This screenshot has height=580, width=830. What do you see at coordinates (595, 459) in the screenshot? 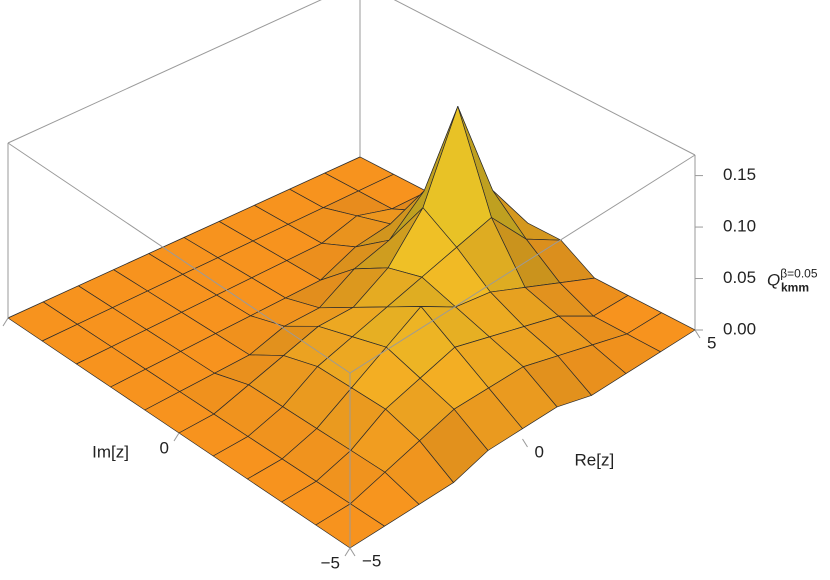
I see `x-axis-title: Re[z]` at bounding box center [595, 459].